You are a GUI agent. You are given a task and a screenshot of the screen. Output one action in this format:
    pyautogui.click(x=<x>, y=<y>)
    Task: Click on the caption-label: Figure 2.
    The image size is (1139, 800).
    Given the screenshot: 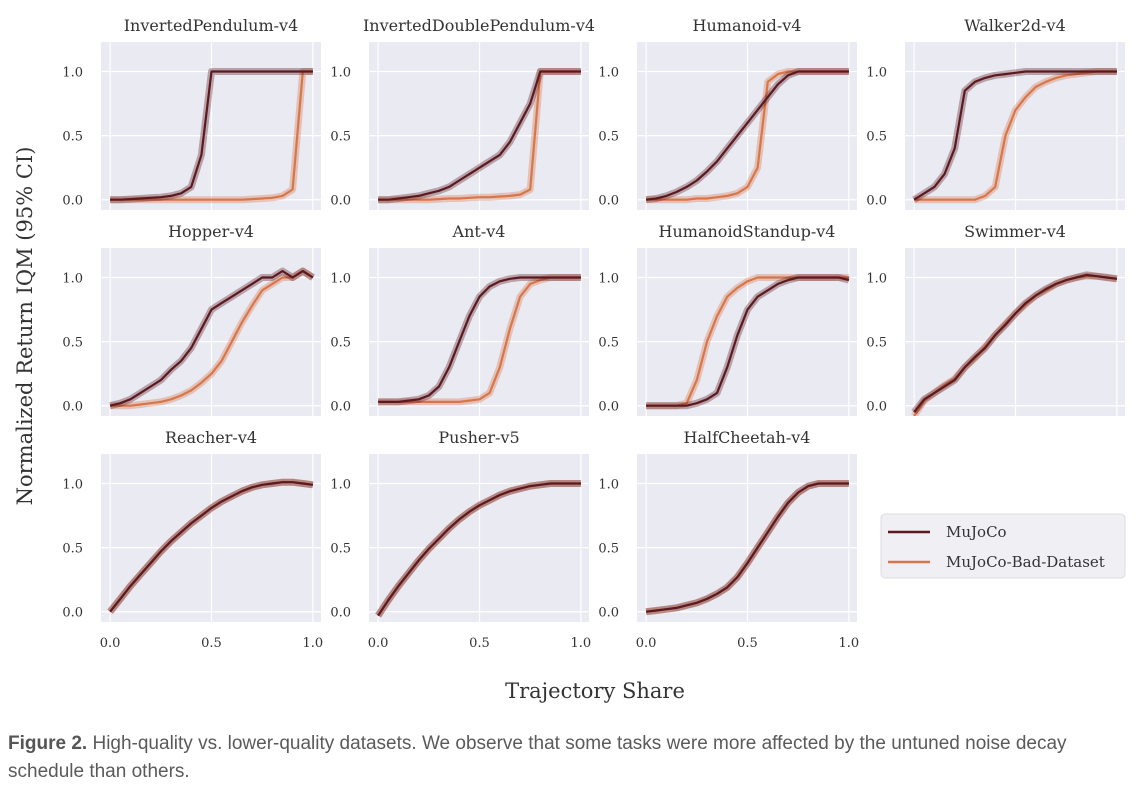 What is the action you would take?
    pyautogui.click(x=48, y=743)
    